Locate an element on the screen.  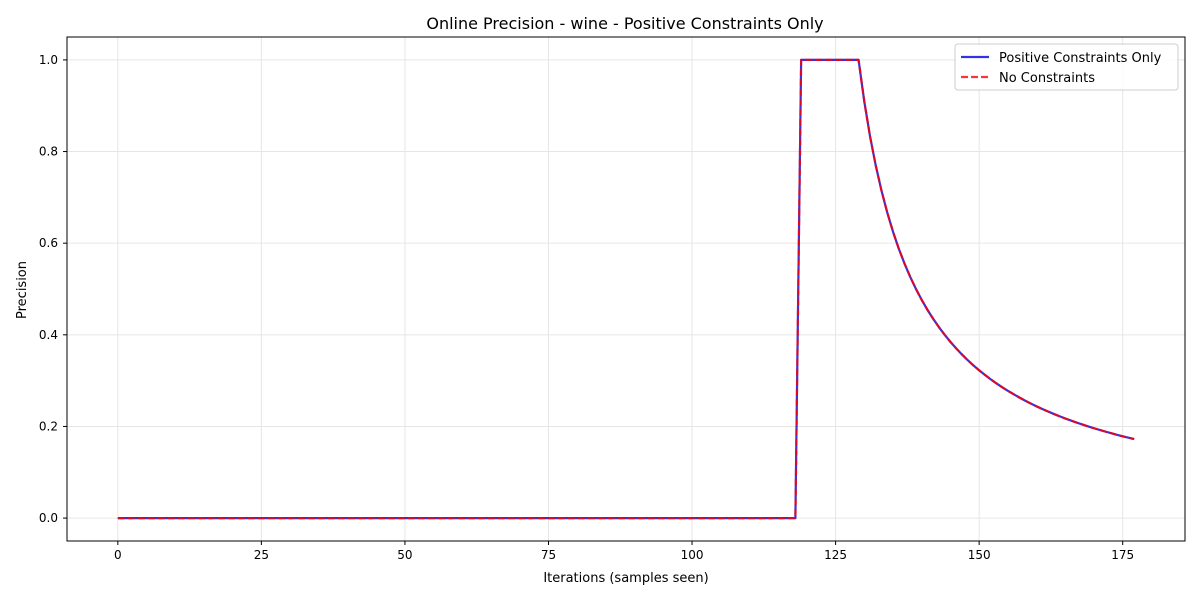
x-tick-label: 150 is located at coordinates (979, 555).